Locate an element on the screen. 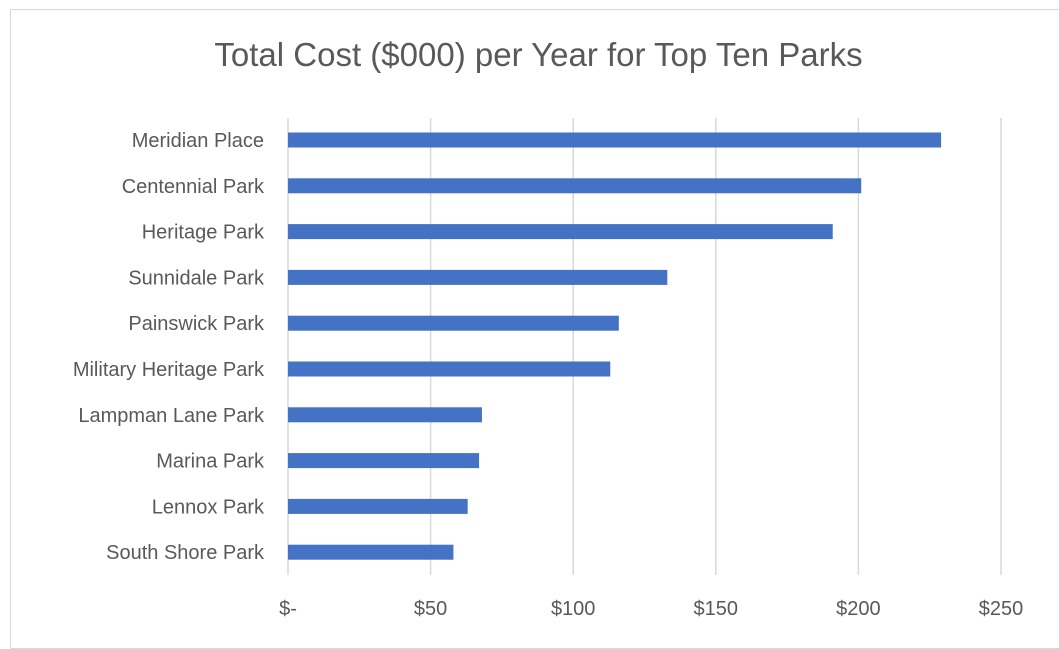  category-label: Heritage Park is located at coordinates (203, 233).